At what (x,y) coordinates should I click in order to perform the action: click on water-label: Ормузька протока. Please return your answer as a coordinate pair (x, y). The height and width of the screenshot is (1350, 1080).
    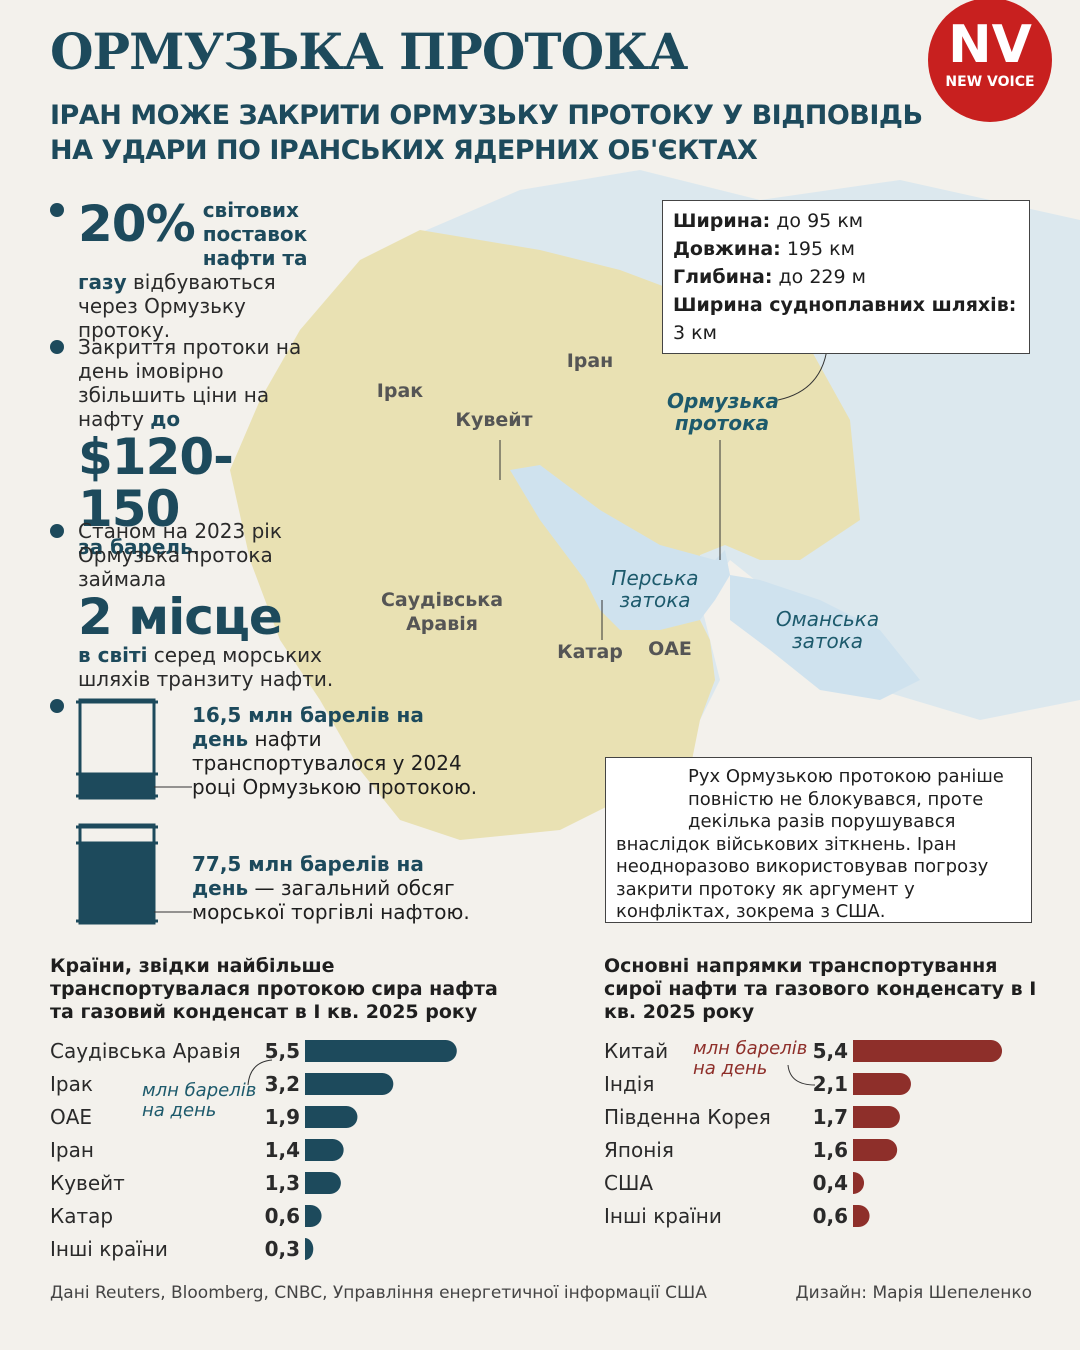
    Looking at the image, I should click on (723, 412).